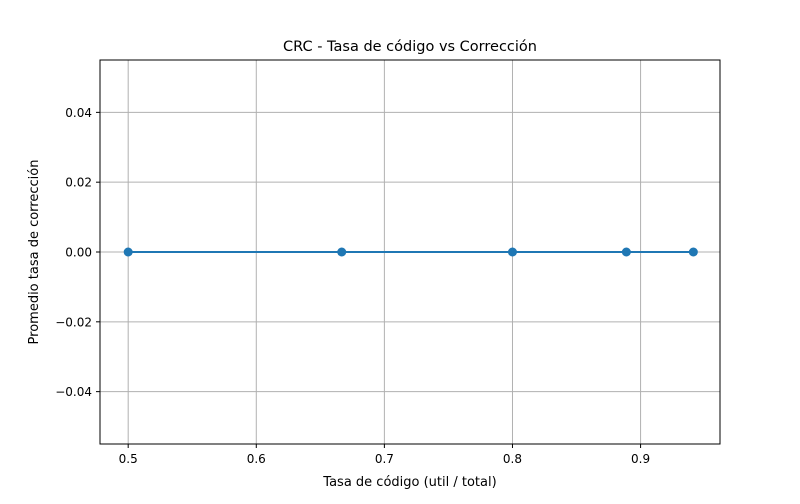  Describe the element at coordinates (78, 113) in the screenshot. I see `y-tick-label: 0.04` at that location.